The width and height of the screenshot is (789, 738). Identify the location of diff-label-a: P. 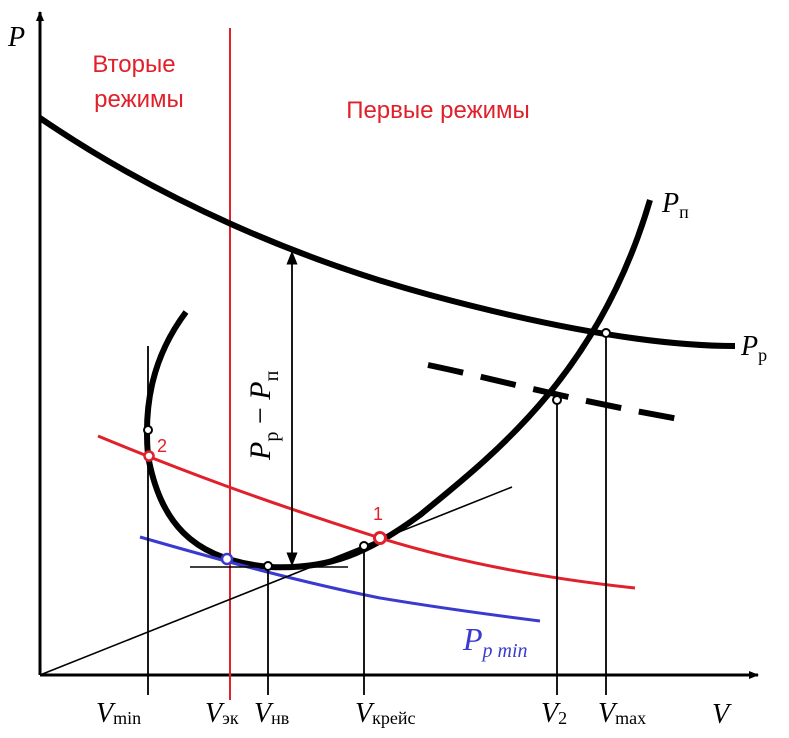
(260, 451).